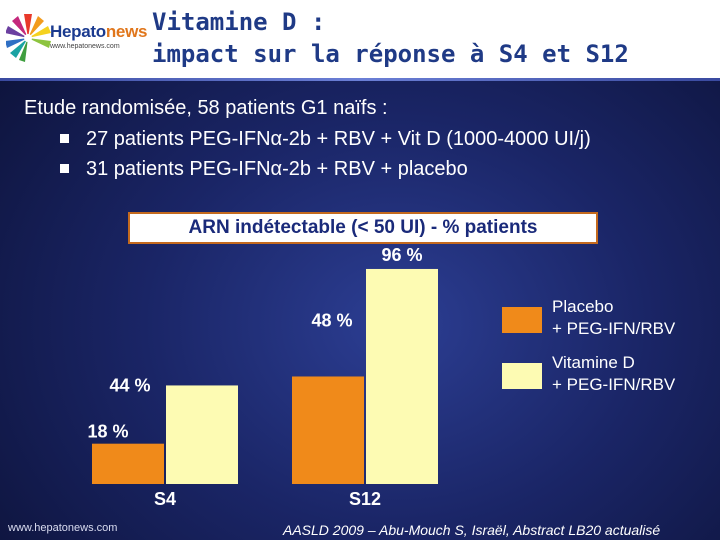 This screenshot has width=720, height=540. Describe the element at coordinates (401, 255) in the screenshot. I see `data-label: 96 %` at that location.